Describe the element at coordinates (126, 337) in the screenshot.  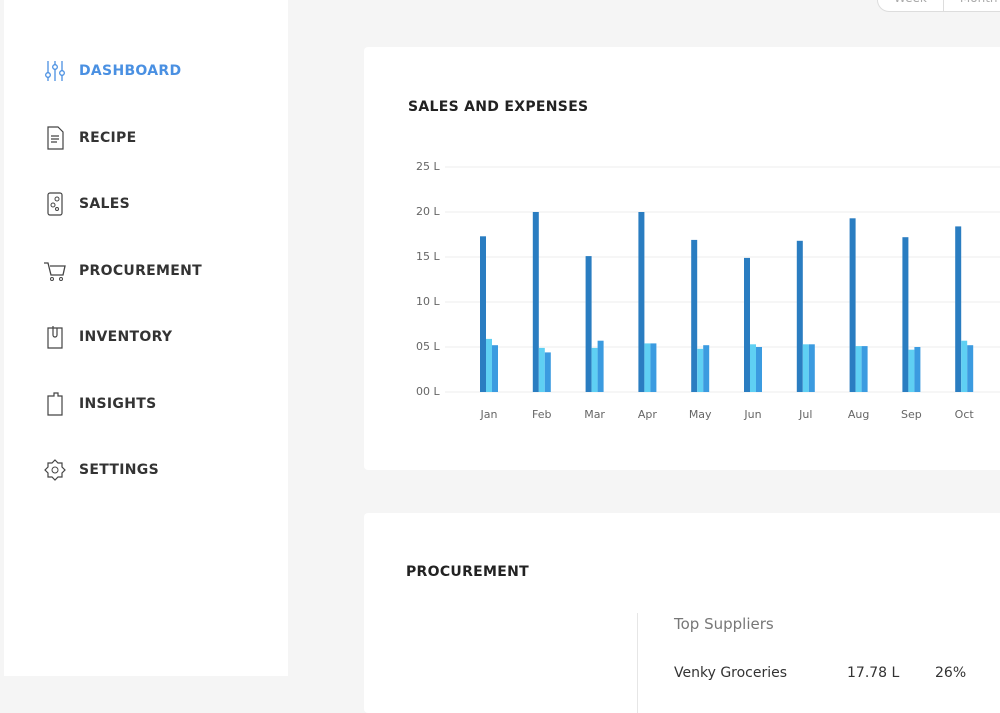
I see `nav-label: INVENTORY` at that location.